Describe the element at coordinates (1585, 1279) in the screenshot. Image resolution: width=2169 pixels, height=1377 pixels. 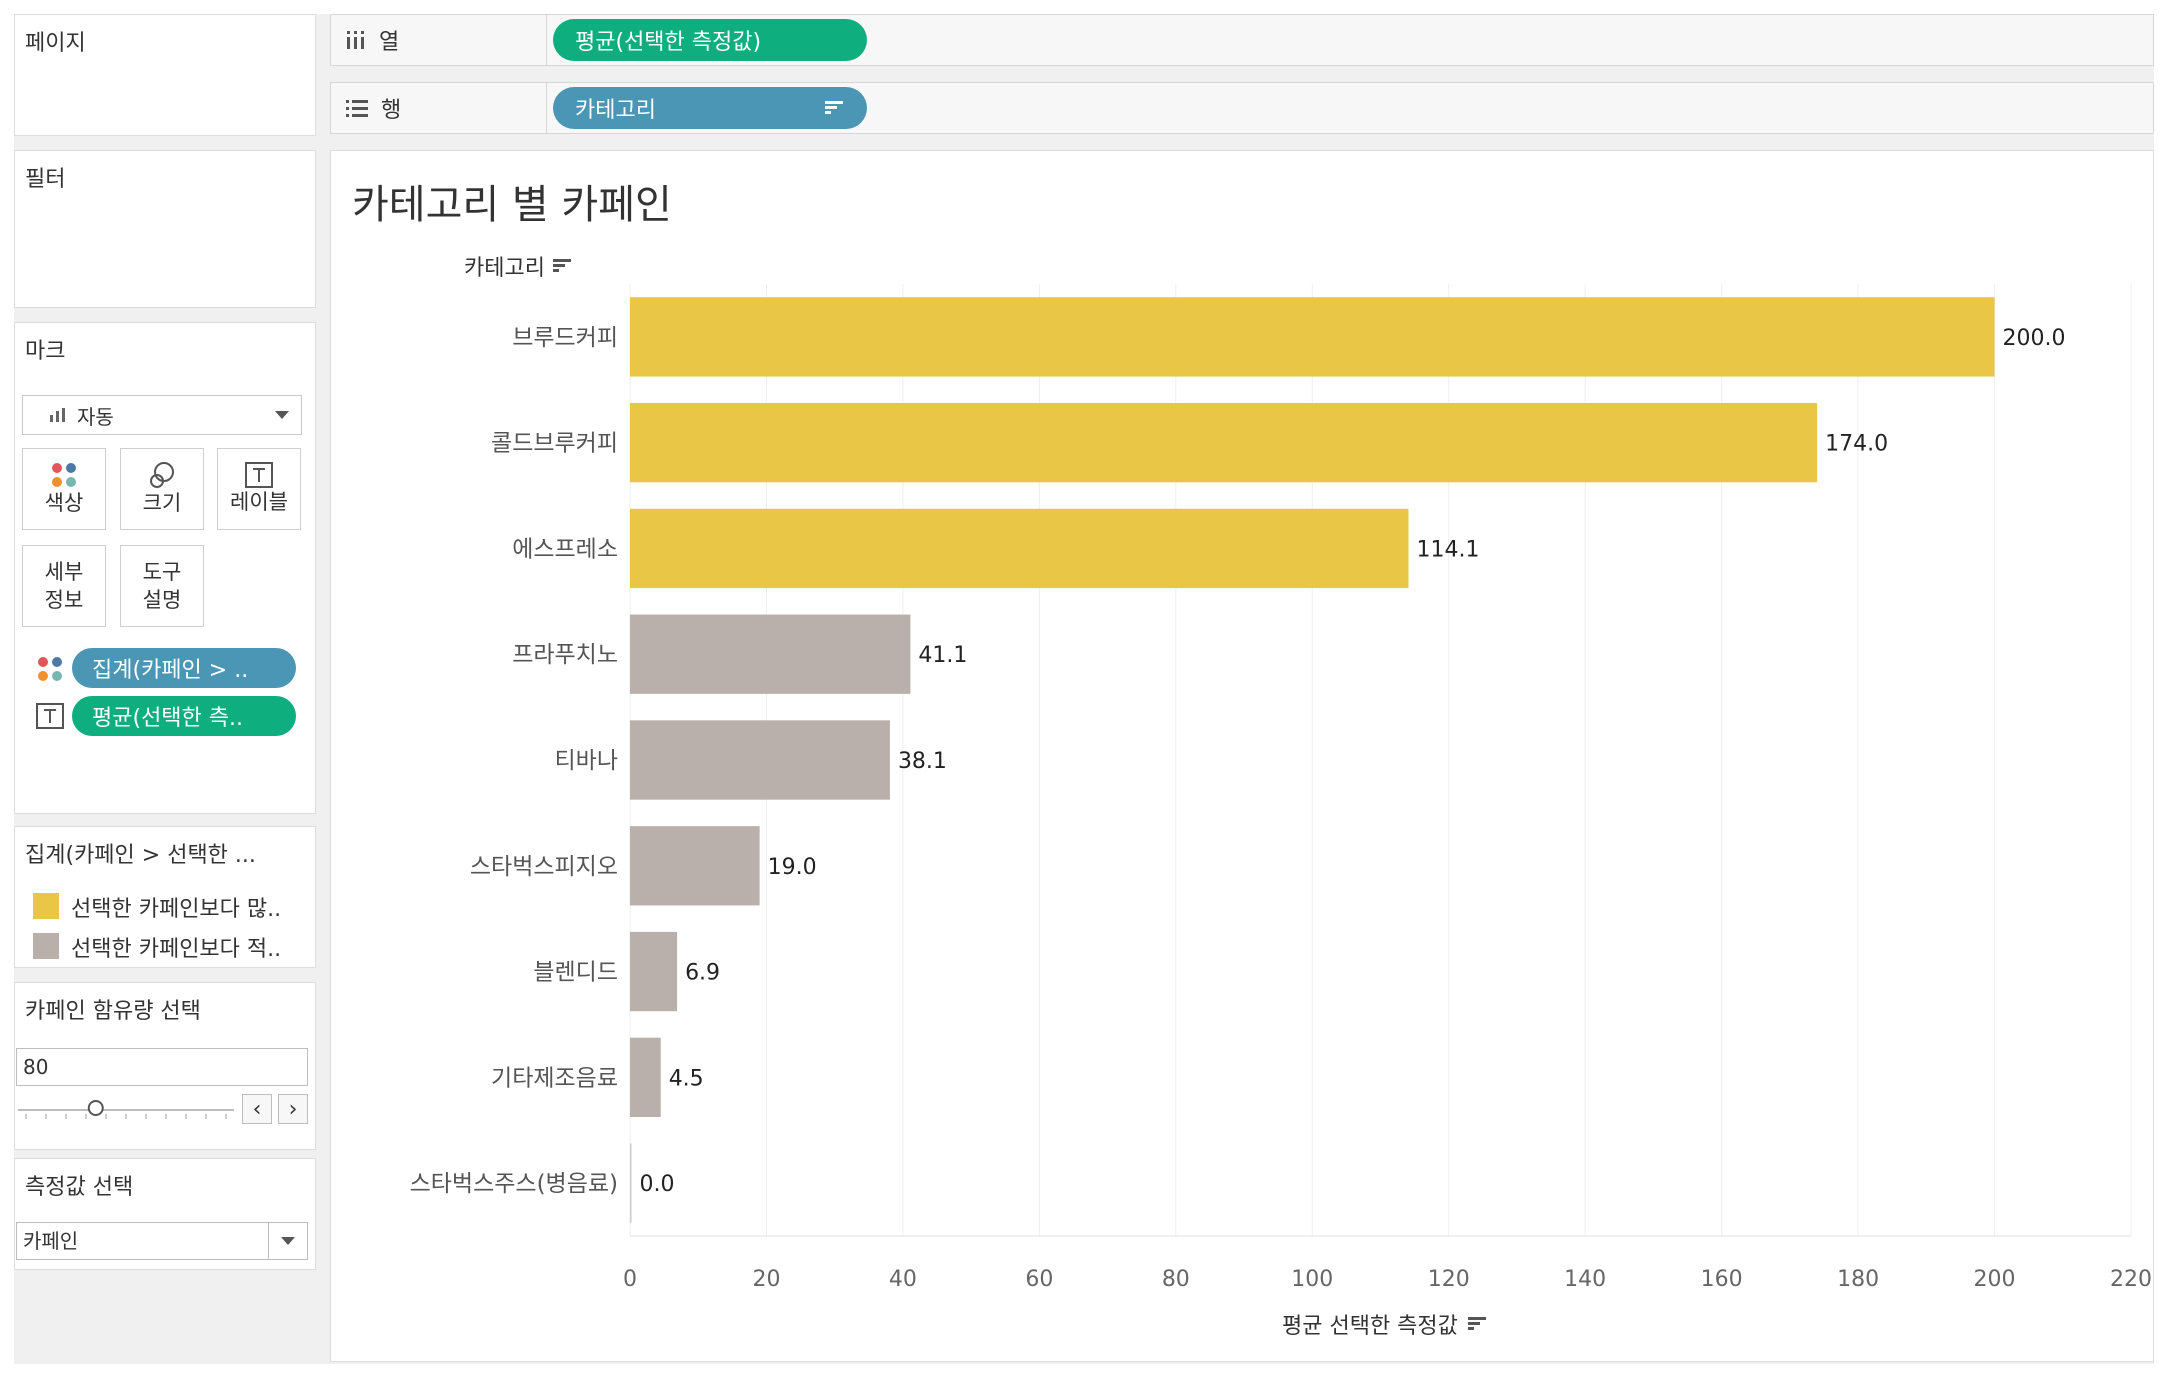
I see `x-tick-label: 140` at that location.